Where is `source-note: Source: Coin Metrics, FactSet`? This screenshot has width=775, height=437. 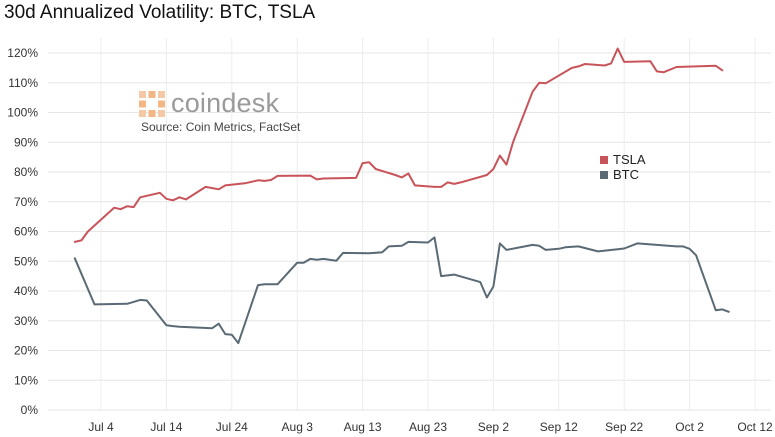
source-note: Source: Coin Metrics, FactSet is located at coordinates (221, 127).